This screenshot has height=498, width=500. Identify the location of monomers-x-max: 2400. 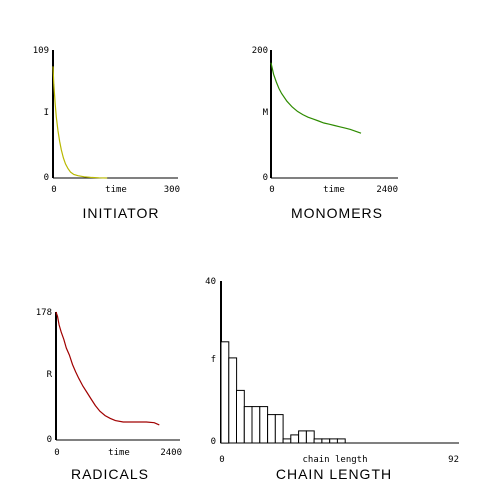
(387, 190).